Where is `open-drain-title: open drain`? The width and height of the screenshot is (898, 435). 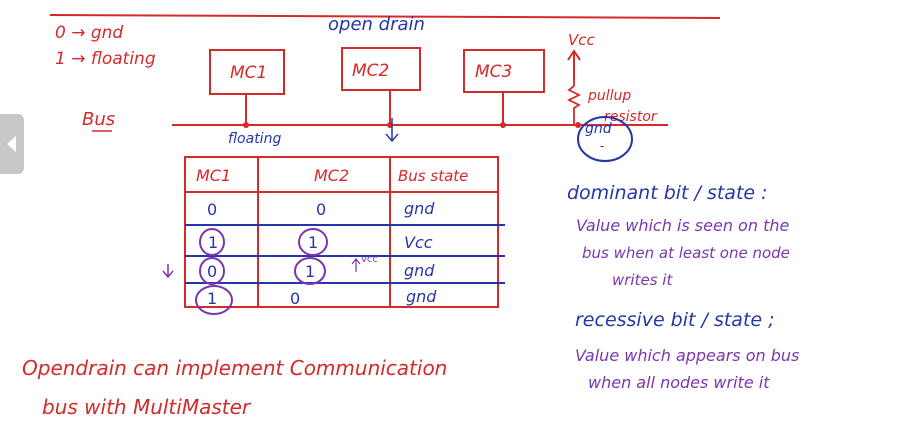
open-drain-title: open drain is located at coordinates (376, 24).